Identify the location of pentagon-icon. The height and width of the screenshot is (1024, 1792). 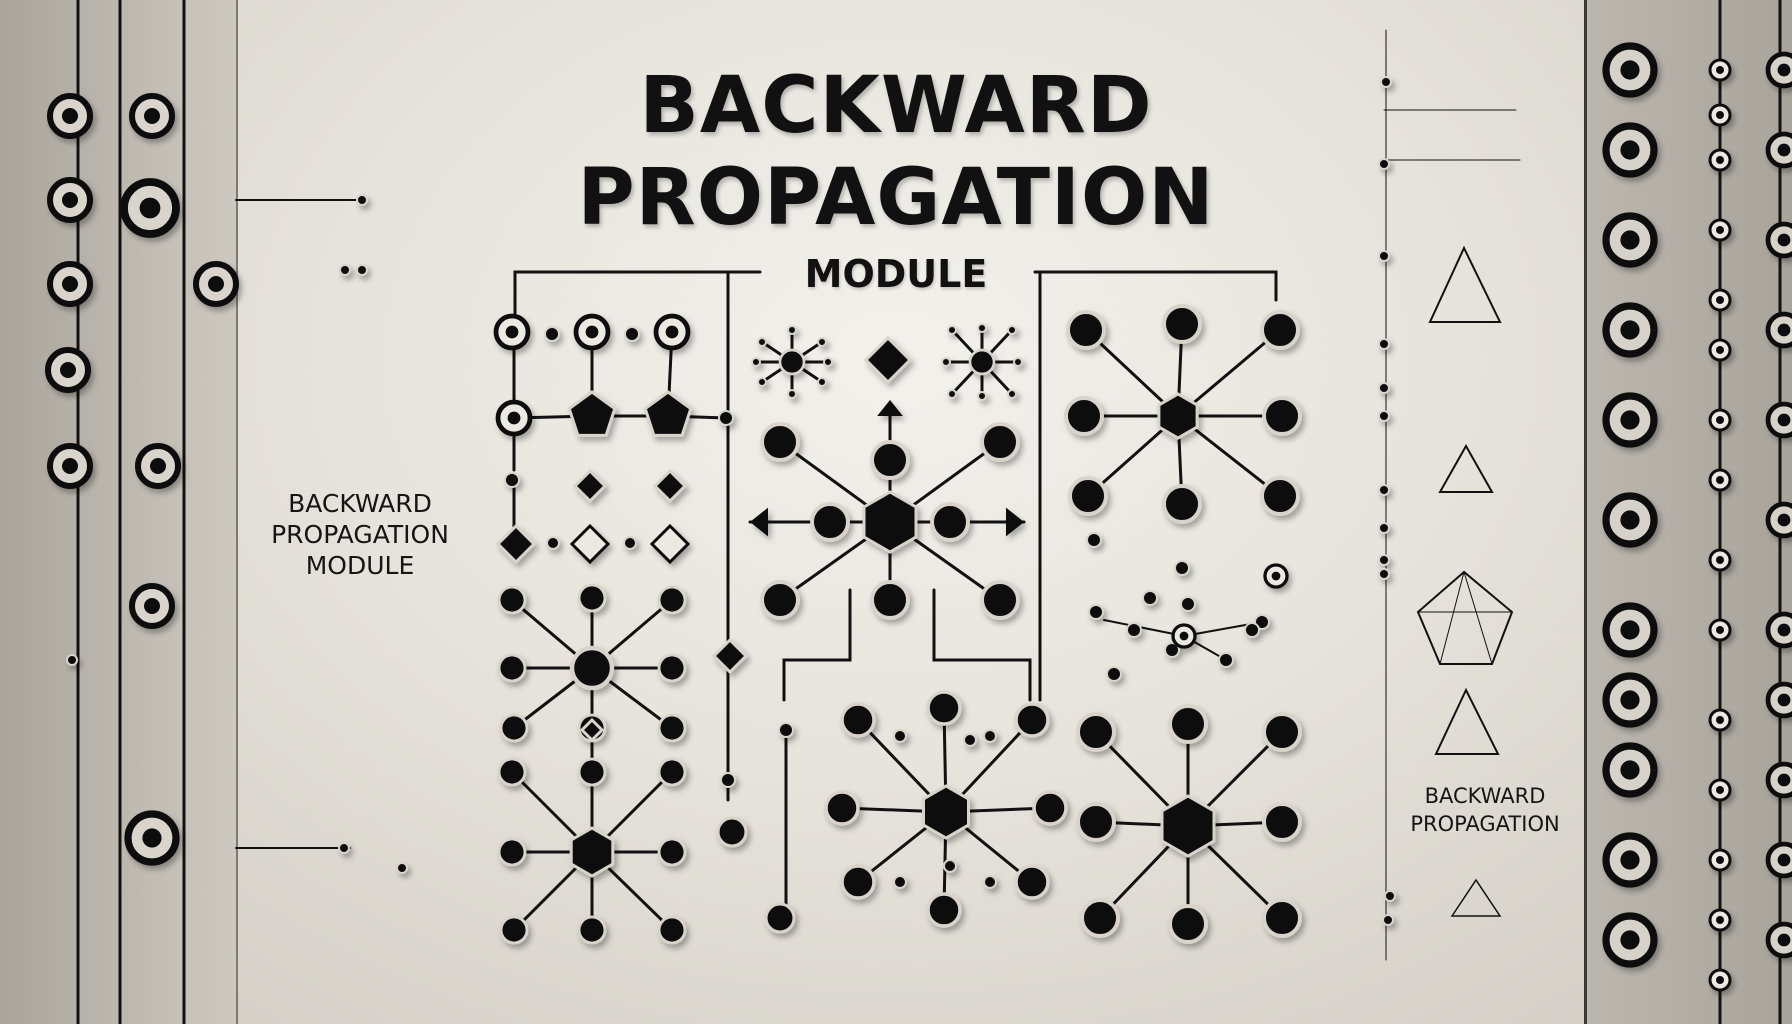
(668, 413).